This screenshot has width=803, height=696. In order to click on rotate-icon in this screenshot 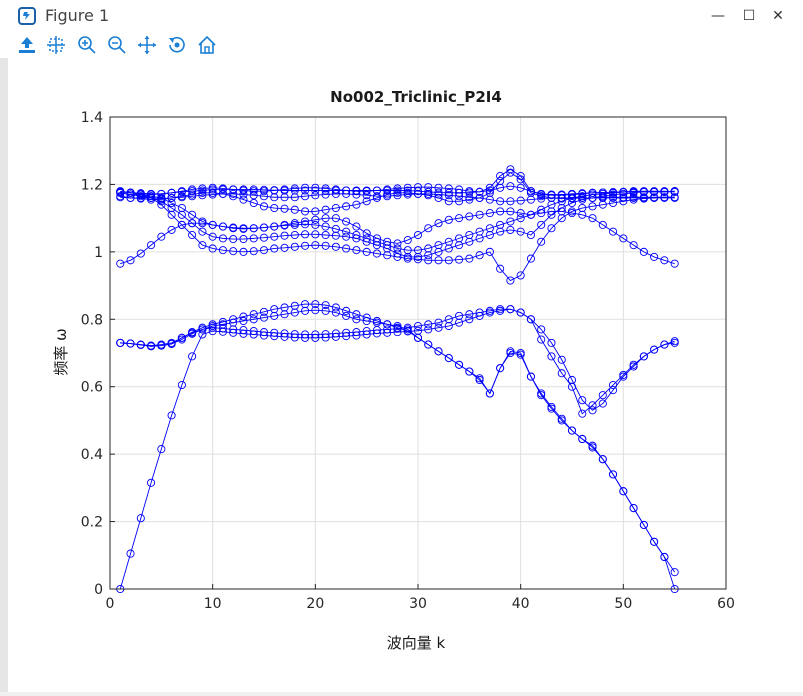, I will do `click(177, 45)`.